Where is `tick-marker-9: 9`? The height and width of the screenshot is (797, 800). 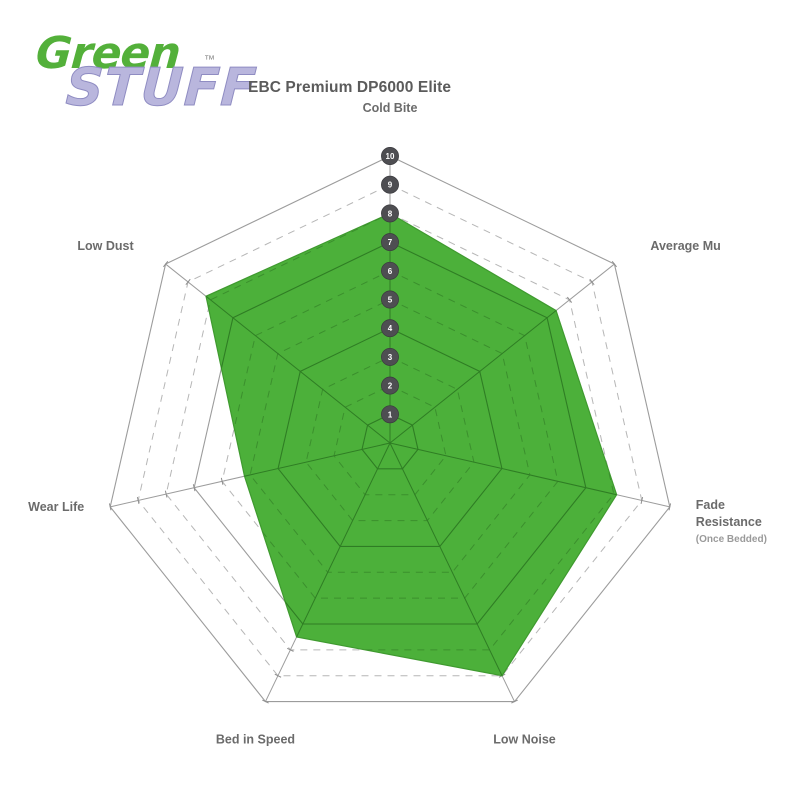 tick-marker-9: 9 is located at coordinates (390, 184).